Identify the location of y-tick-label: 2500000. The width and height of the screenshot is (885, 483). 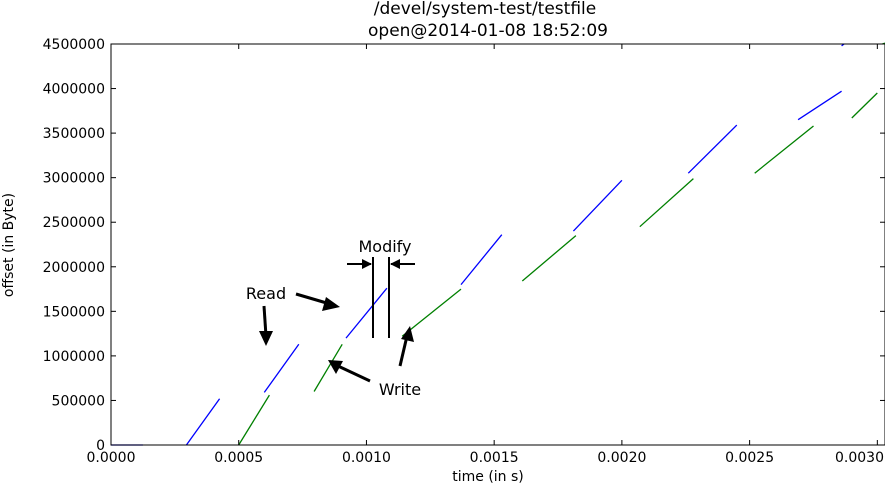
(74, 223).